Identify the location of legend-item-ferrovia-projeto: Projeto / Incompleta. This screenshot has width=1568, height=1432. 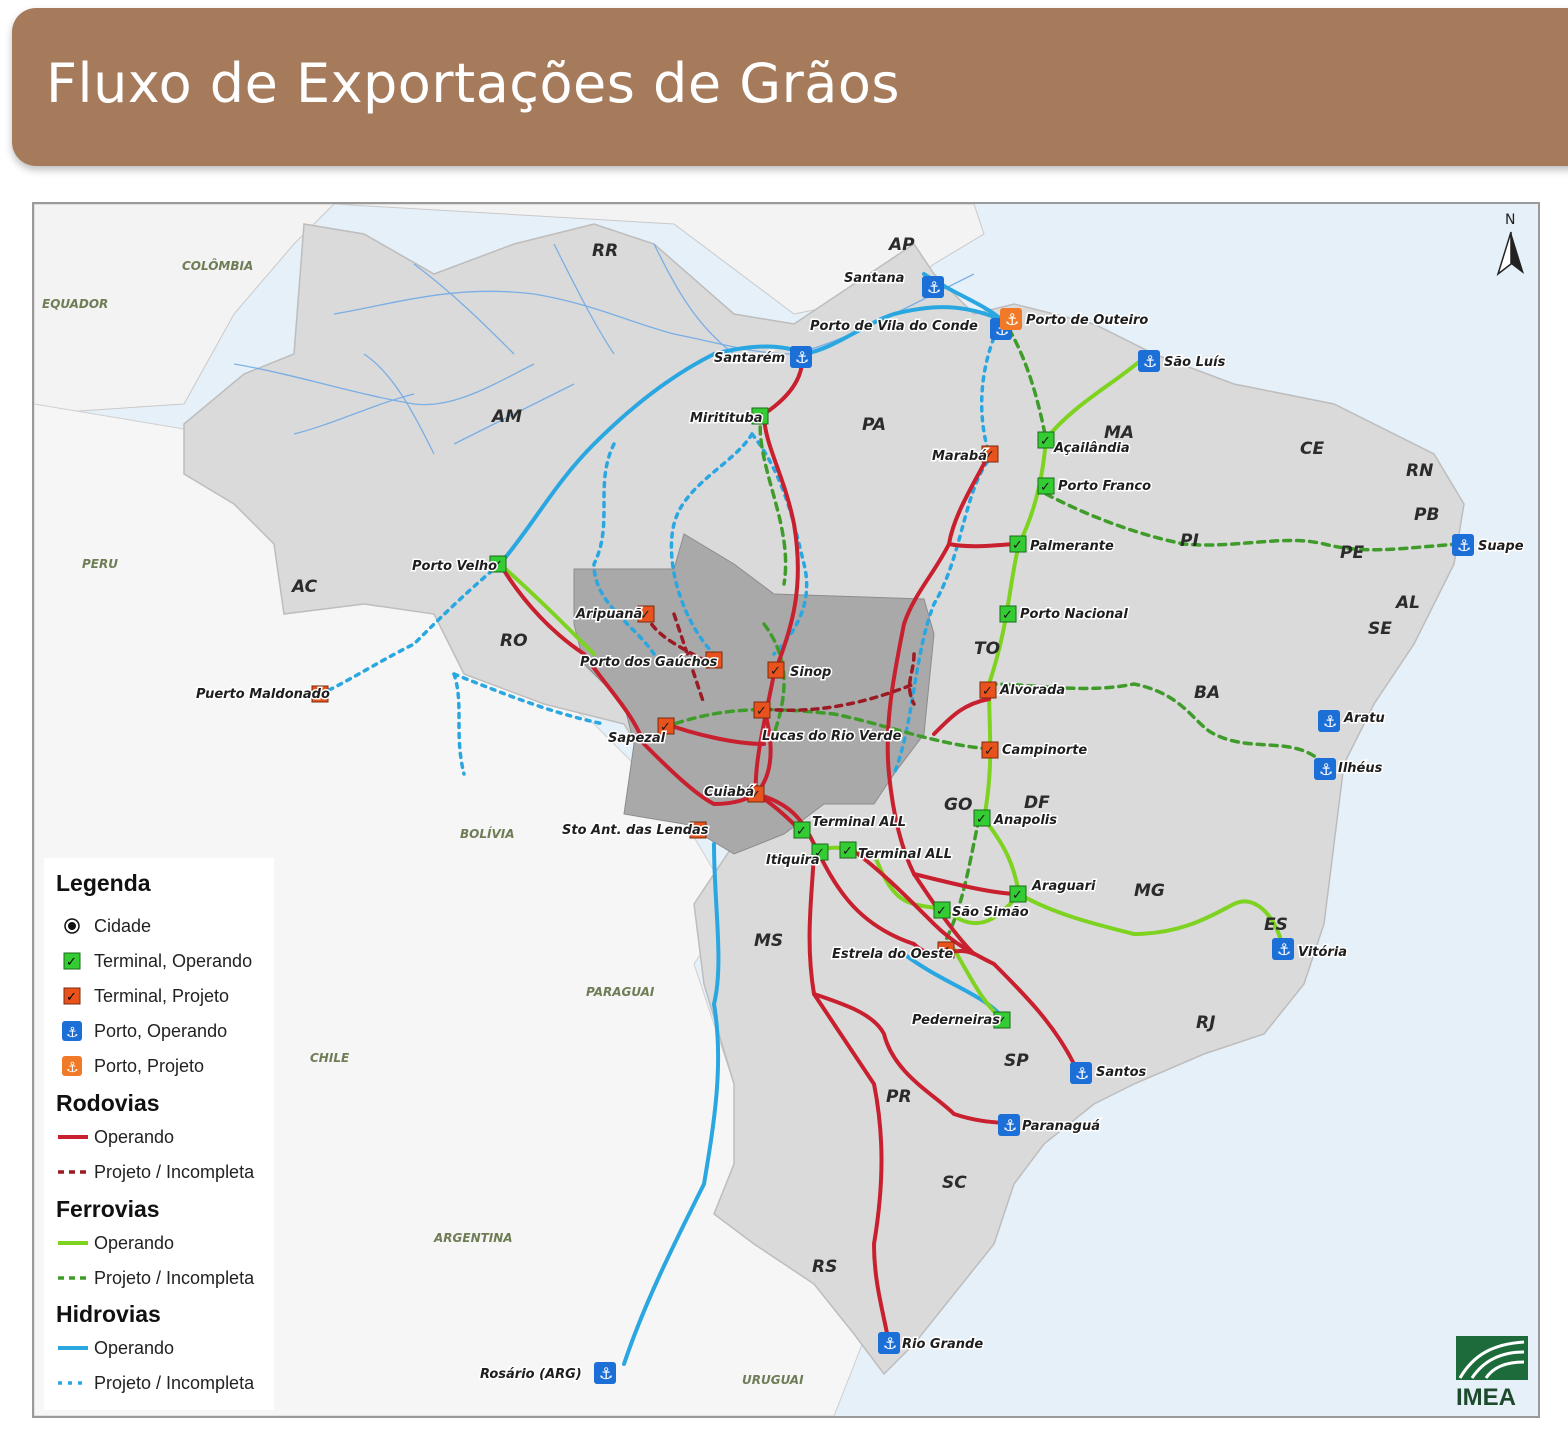
(174, 1278).